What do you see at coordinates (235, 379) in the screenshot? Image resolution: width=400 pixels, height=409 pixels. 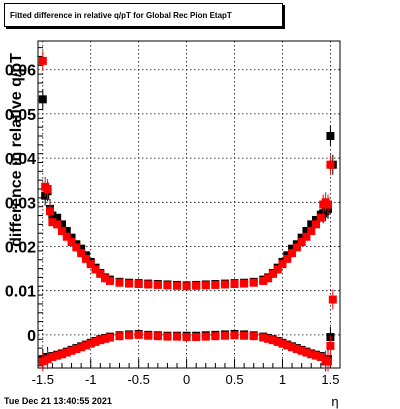 I see `x-tick-label: 0.5` at bounding box center [235, 379].